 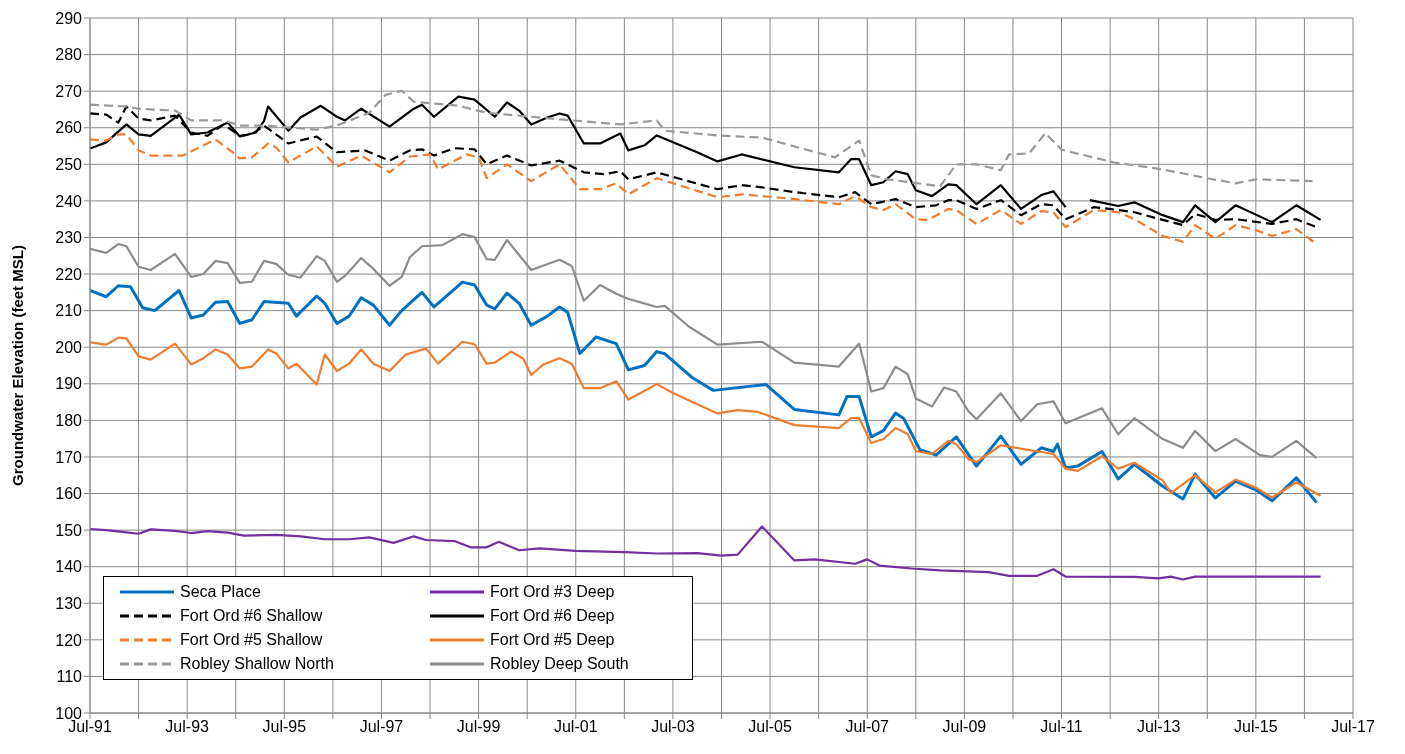 What do you see at coordinates (1061, 727) in the screenshot?
I see `x-tick-label: Jul-11` at bounding box center [1061, 727].